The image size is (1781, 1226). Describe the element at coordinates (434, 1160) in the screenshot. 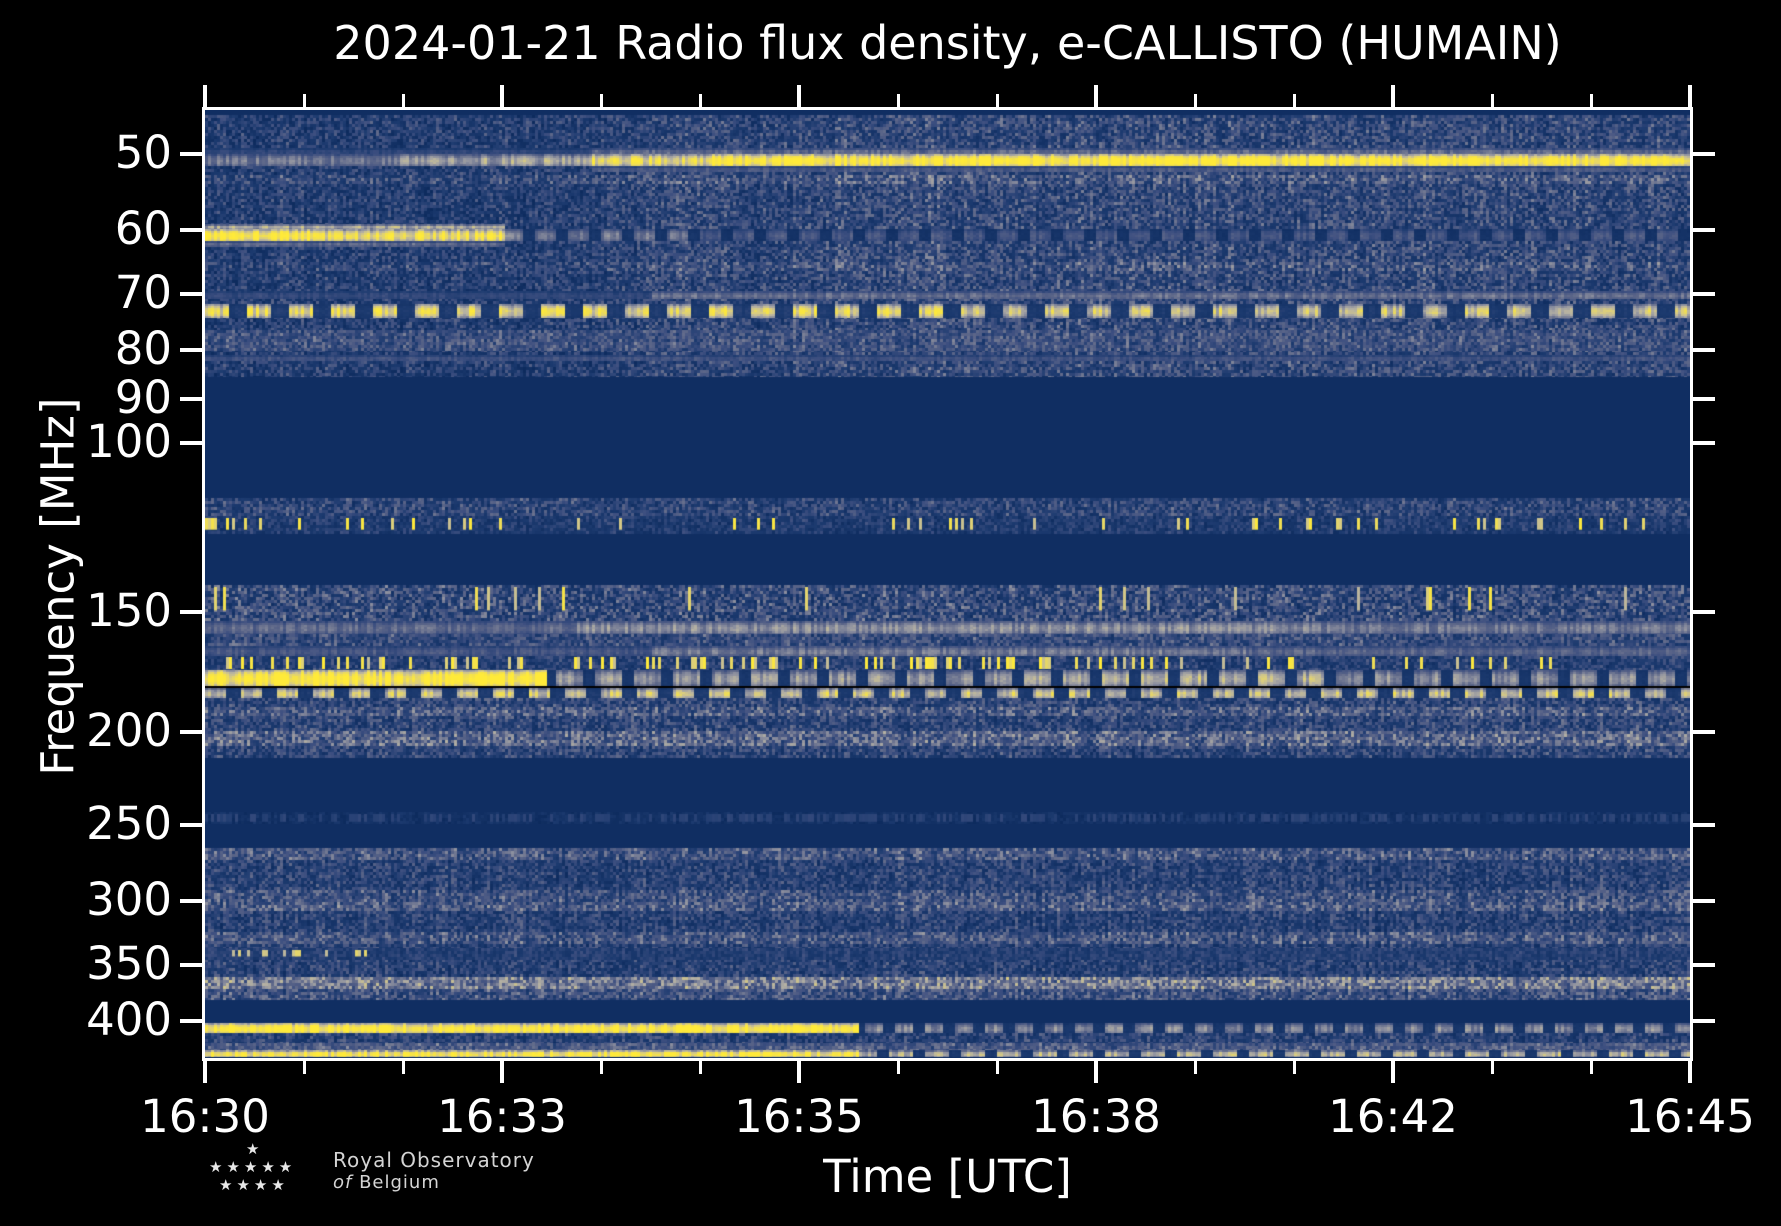

I see `logo-text-line1: Royal Observatory` at that location.